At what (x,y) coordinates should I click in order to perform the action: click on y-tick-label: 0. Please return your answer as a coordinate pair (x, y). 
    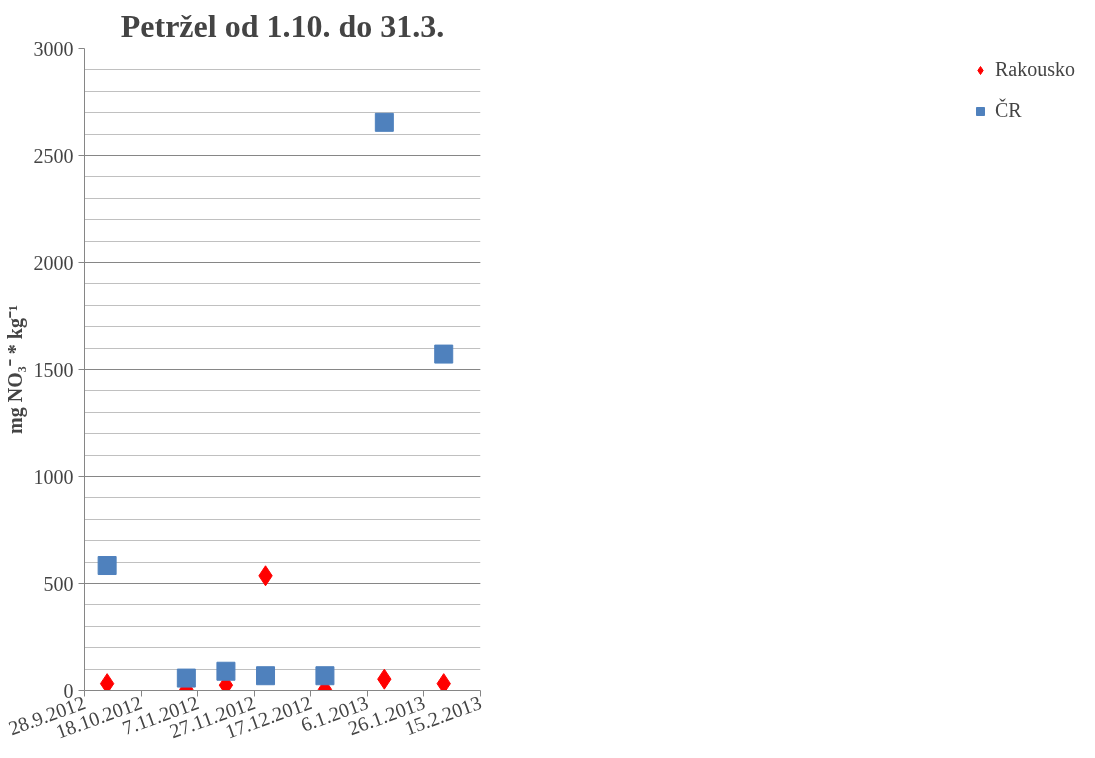
    Looking at the image, I should click on (68, 690).